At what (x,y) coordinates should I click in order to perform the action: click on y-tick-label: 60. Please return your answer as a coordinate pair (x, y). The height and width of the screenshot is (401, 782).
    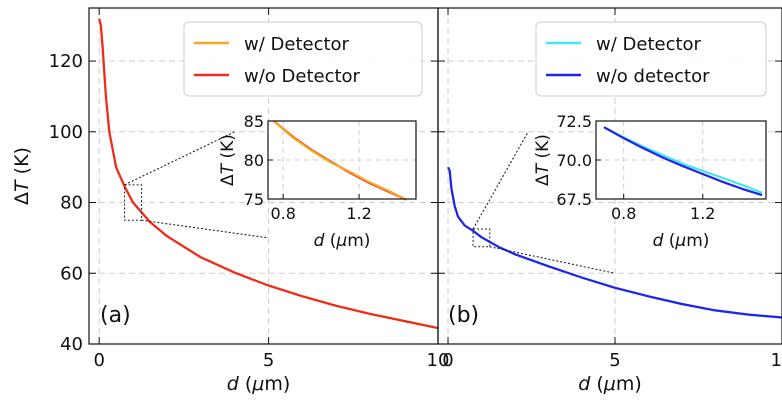
    Looking at the image, I should click on (71, 273).